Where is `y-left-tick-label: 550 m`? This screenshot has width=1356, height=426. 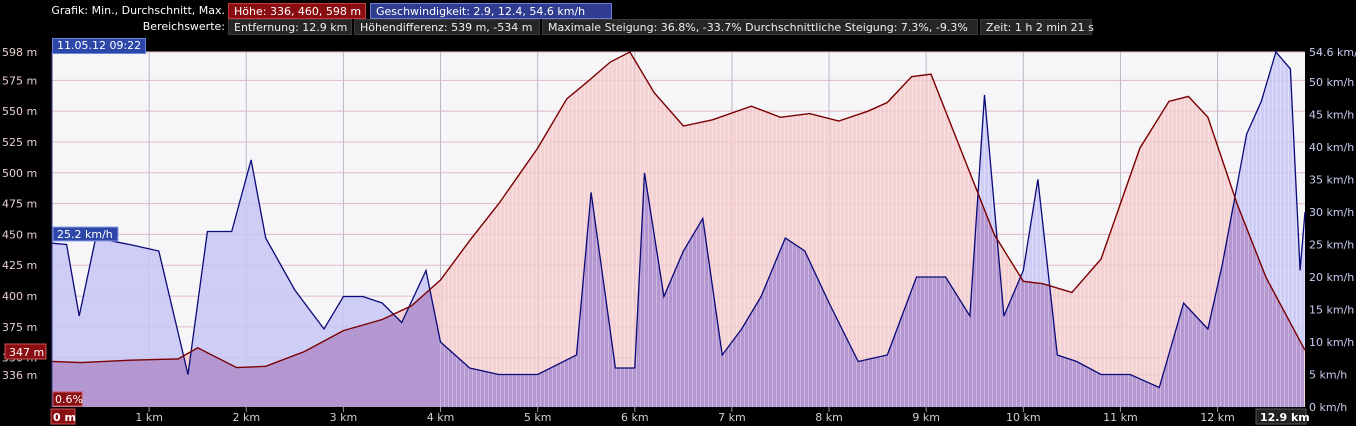 y-left-tick-label: 550 m is located at coordinates (19, 111).